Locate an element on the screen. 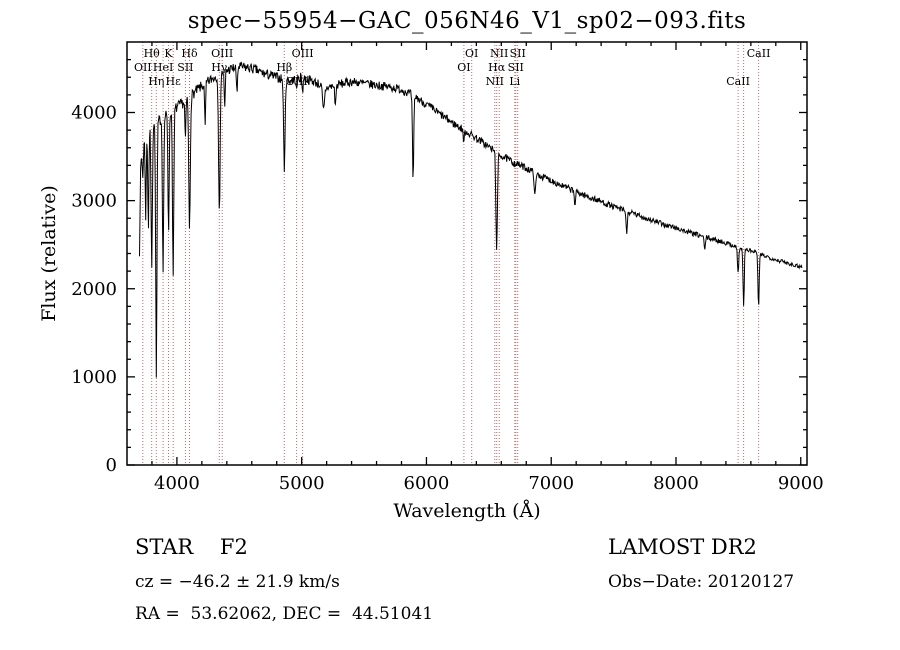 Image resolution: width=900 pixels, height=650 pixels. y-tick-label: 3000 is located at coordinates (94, 201).